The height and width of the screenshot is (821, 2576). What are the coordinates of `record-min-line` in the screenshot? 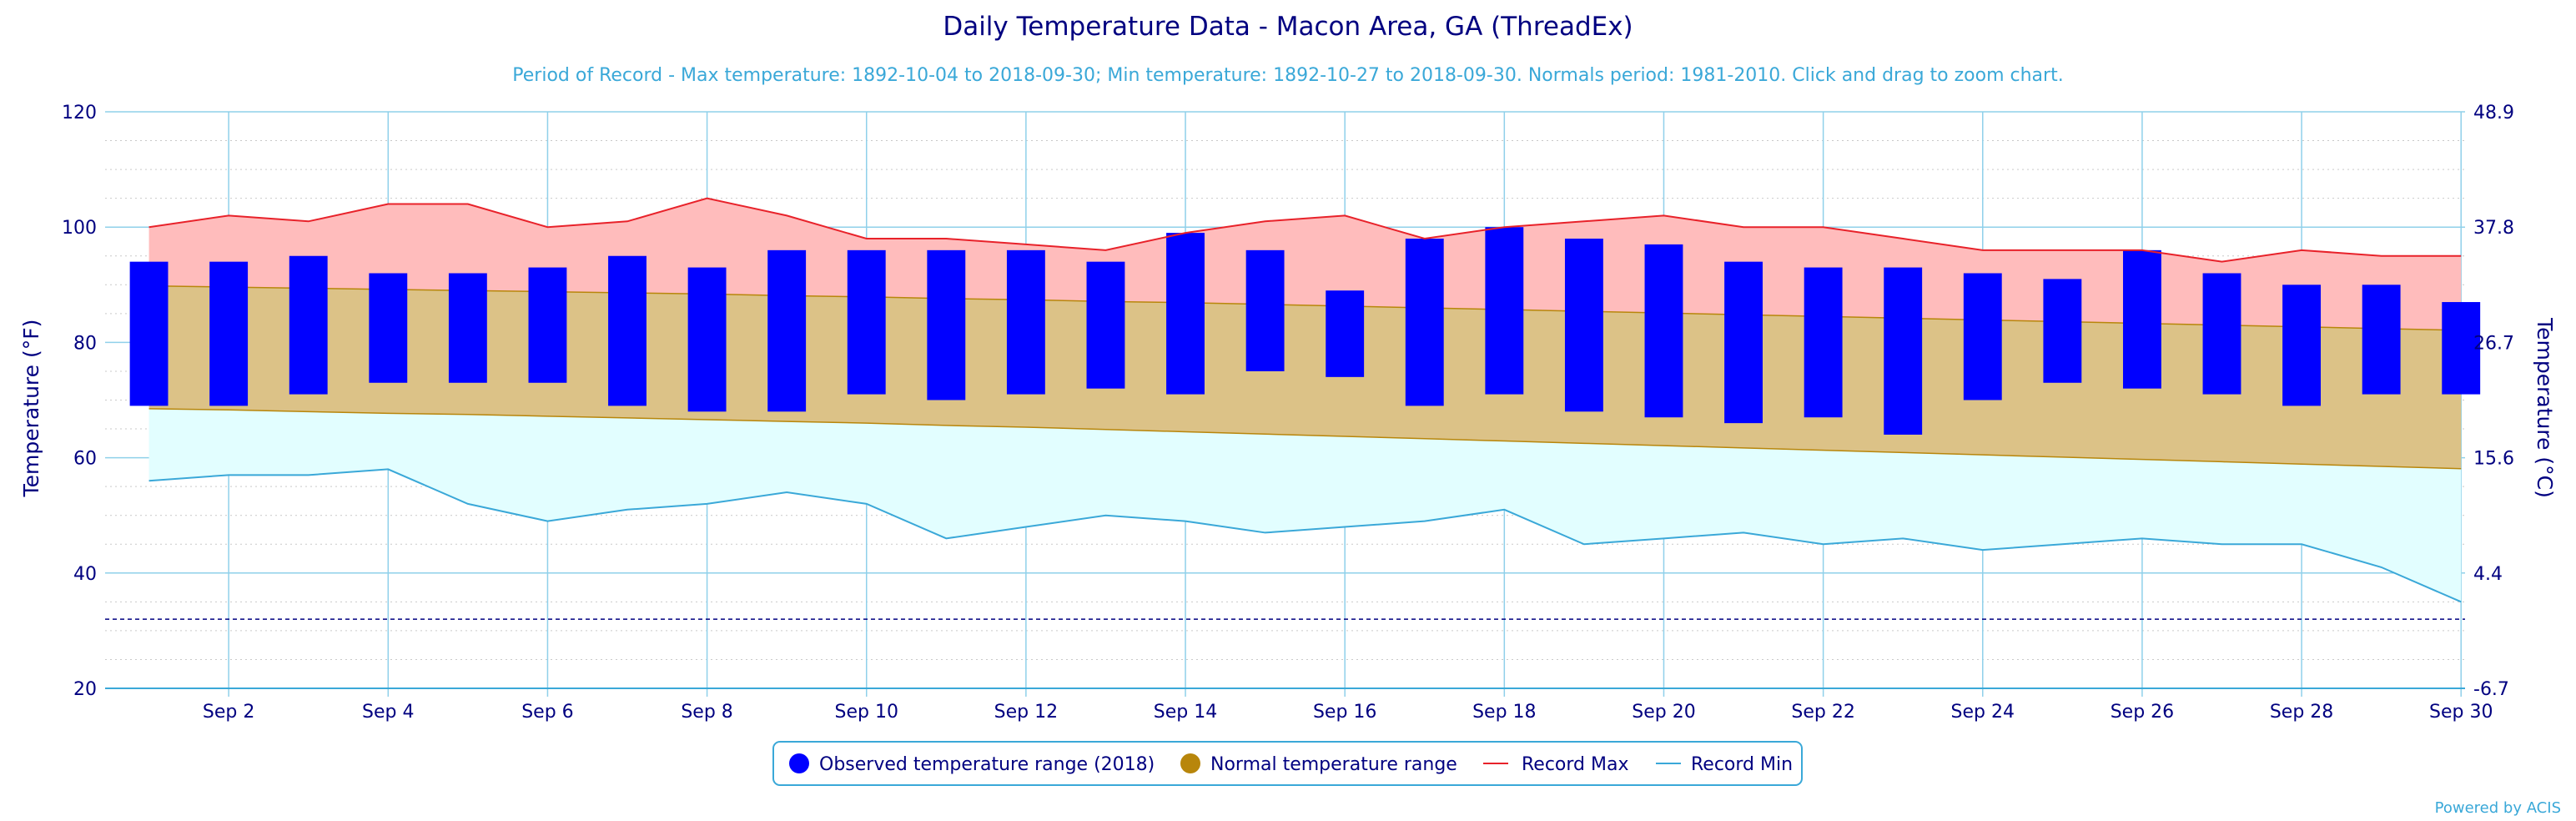 It's located at (1305, 535).